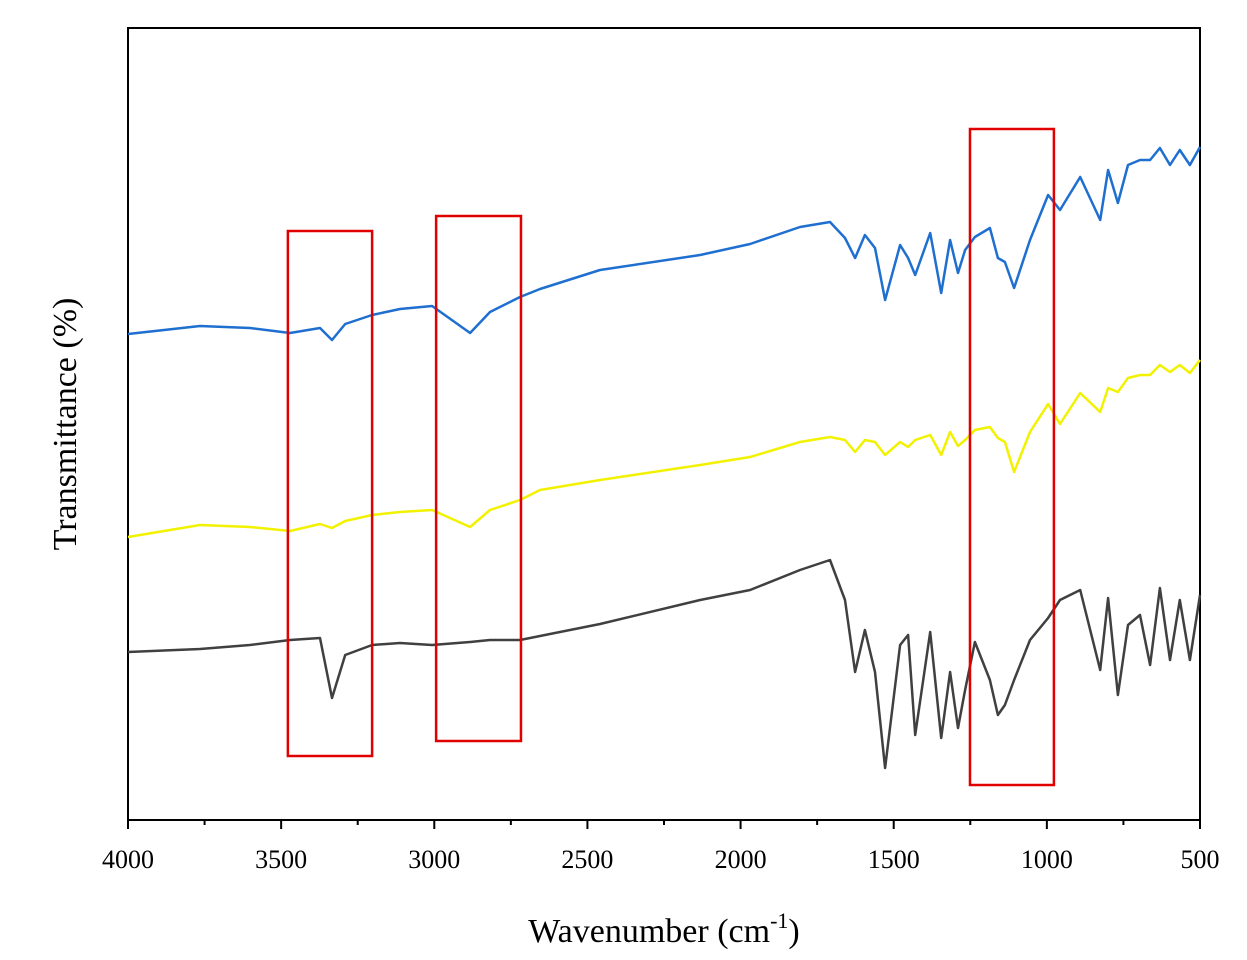  What do you see at coordinates (587, 859) in the screenshot?
I see `x-tick-label: 2500` at bounding box center [587, 859].